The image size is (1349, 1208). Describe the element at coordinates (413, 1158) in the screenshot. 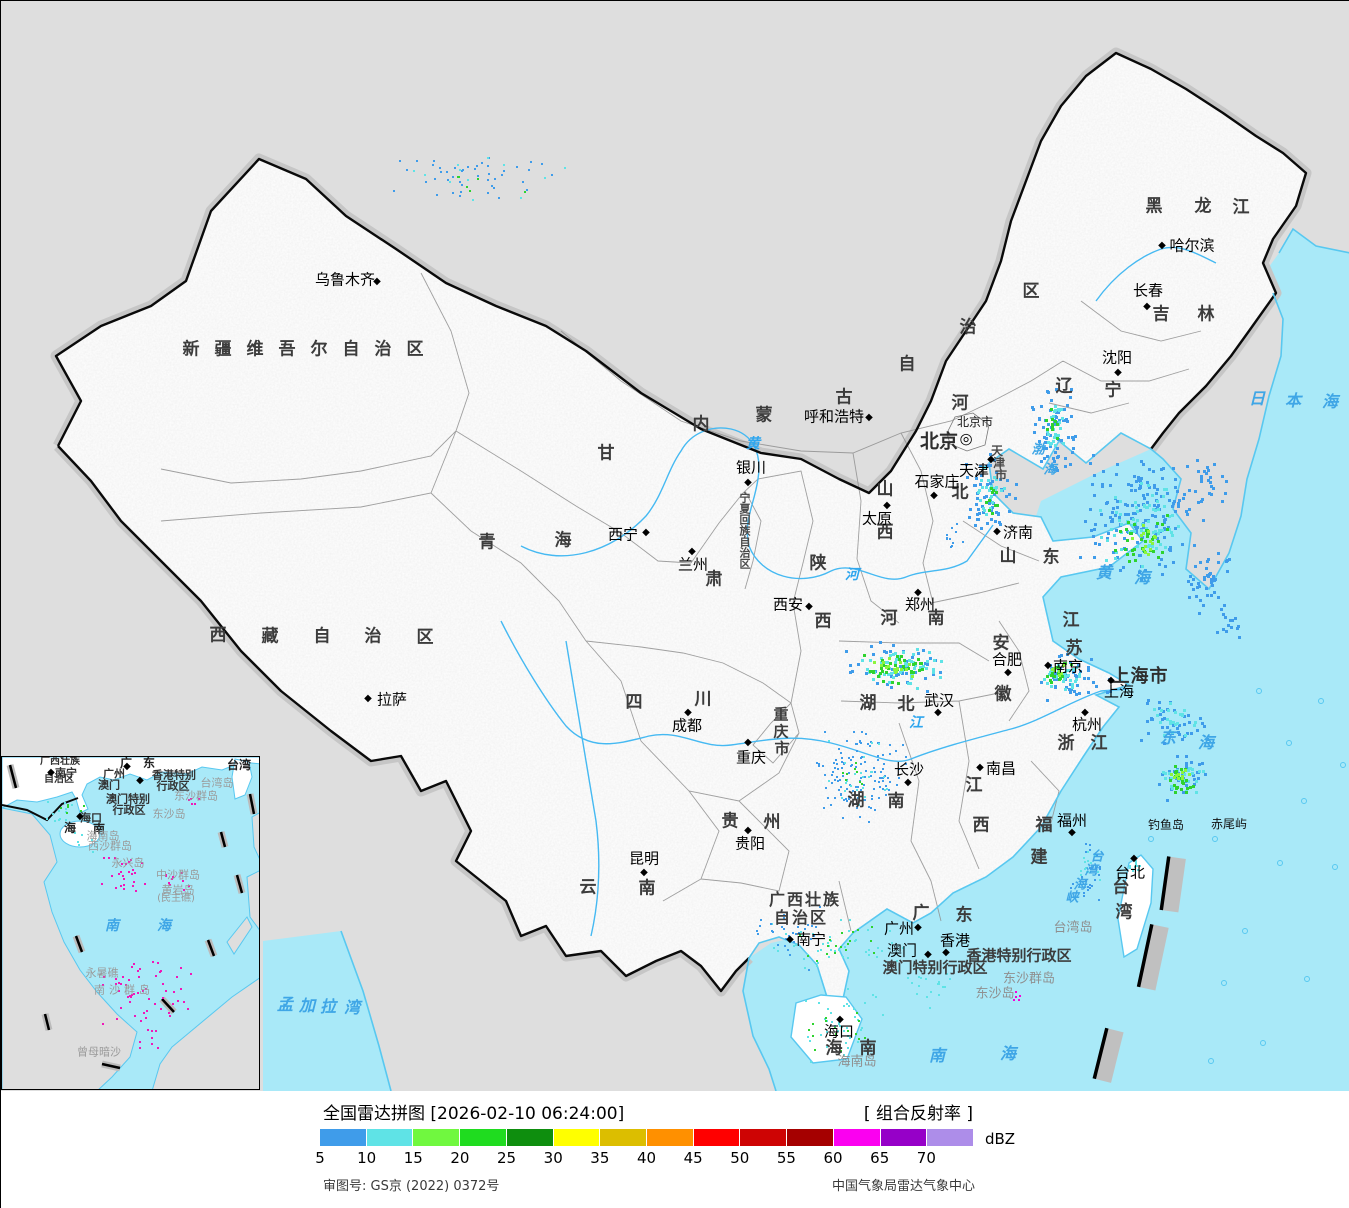

I see `dbz-tick-15: 15` at that location.